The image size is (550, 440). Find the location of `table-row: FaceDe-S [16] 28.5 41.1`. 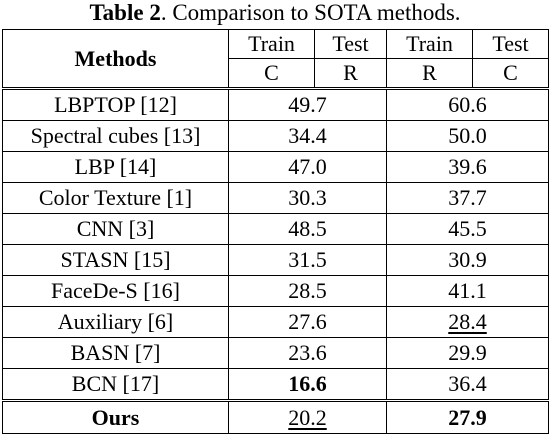

table-row: FaceDe-S [16] 28.5 41.1 is located at coordinates (275, 291).